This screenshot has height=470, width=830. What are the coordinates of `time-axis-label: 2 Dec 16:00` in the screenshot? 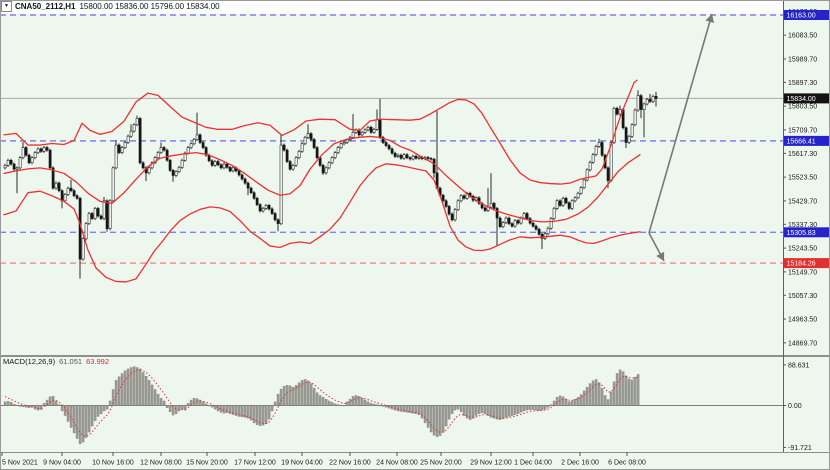 It's located at (580, 463).